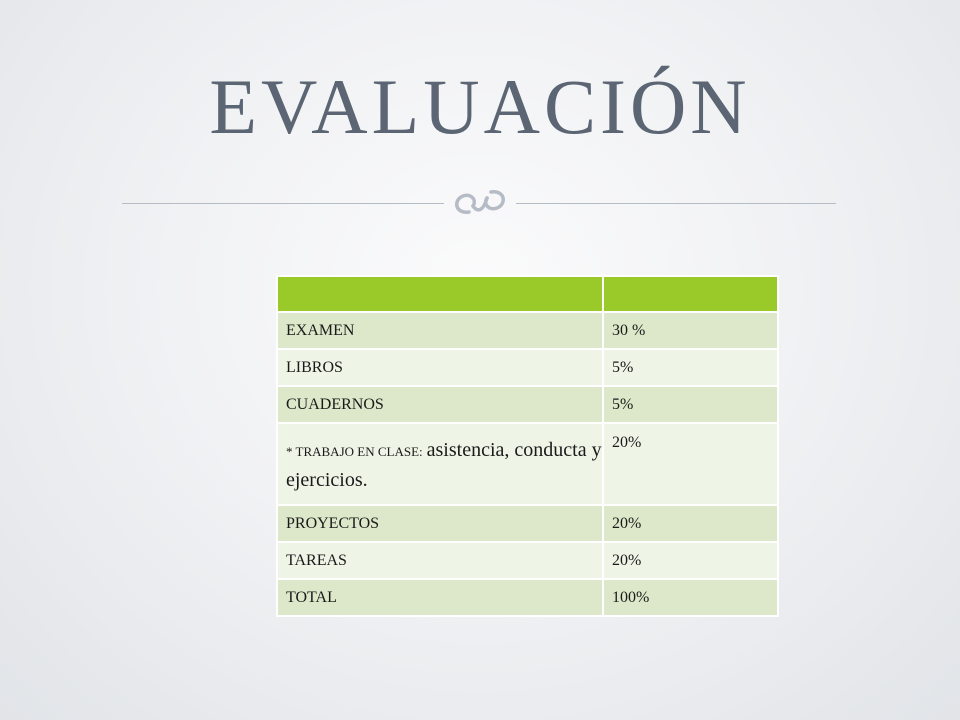 Image resolution: width=960 pixels, height=720 pixels. I want to click on table-row: EXAMEN 30 %, so click(527, 330).